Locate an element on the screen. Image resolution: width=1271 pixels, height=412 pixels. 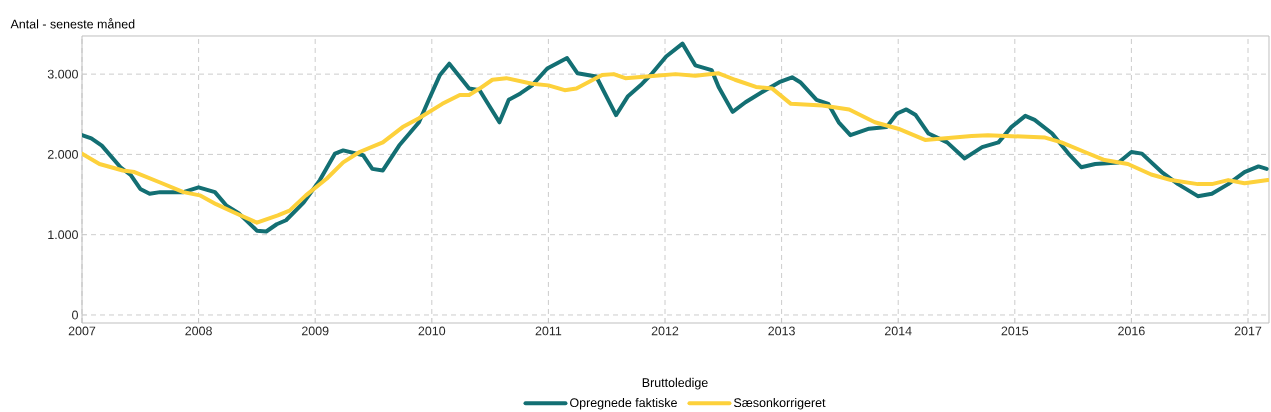
x-tick-label: 2016 is located at coordinates (1131, 331).